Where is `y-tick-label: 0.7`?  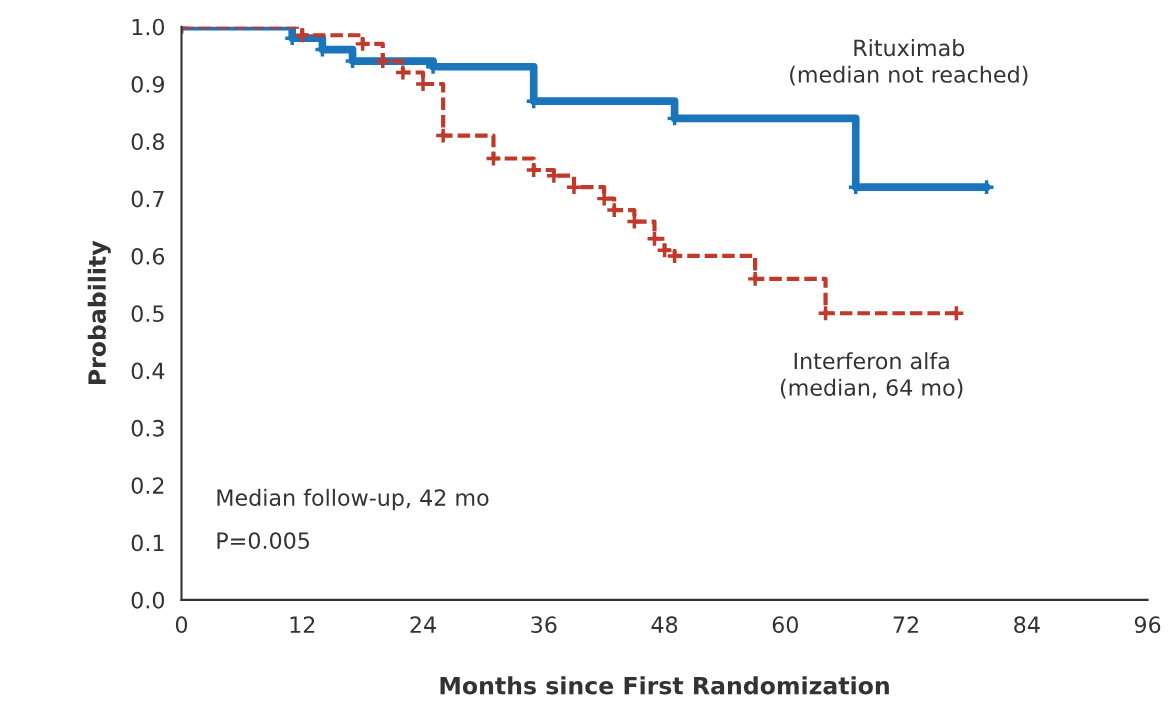
y-tick-label: 0.7 is located at coordinates (147, 199).